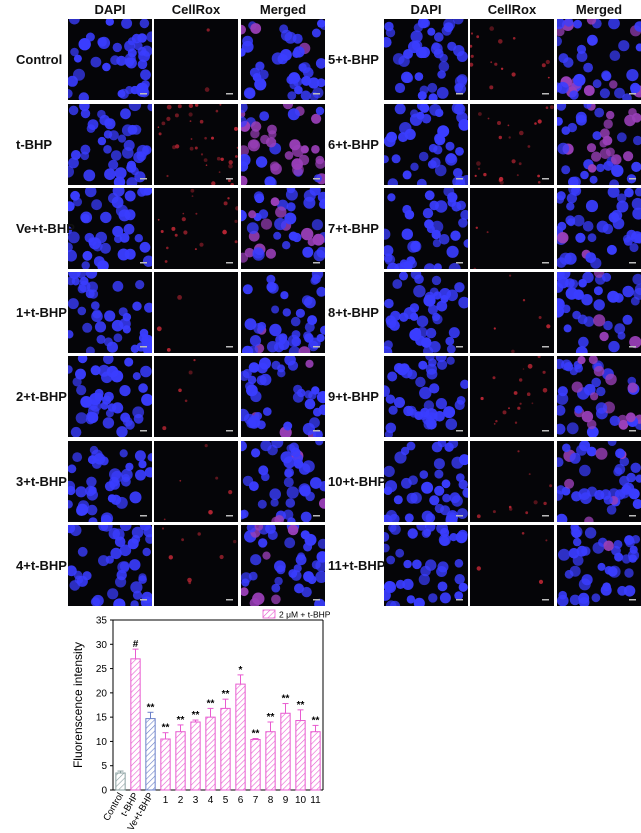 The image size is (641, 833). I want to click on right-column-header-dapi: DAPI, so click(426, 9).